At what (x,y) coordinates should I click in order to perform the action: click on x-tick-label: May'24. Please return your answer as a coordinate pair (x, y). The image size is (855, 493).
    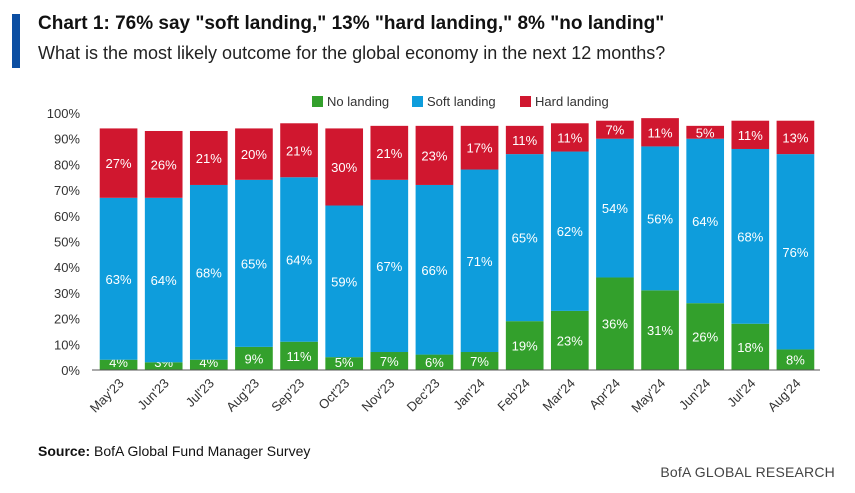
    Looking at the image, I should click on (648, 396).